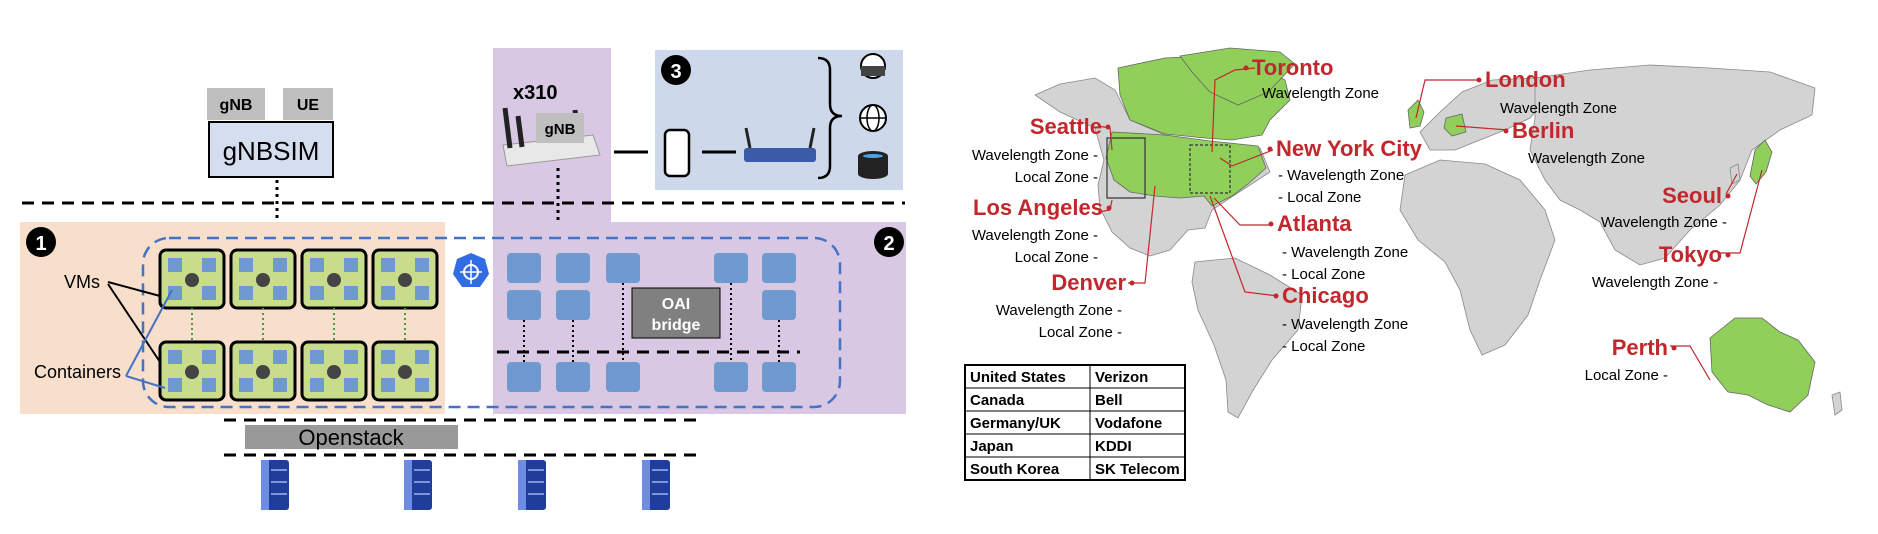 The width and height of the screenshot is (1878, 534). Describe the element at coordinates (1690, 254) in the screenshot. I see `city-label: Tokyo` at that location.